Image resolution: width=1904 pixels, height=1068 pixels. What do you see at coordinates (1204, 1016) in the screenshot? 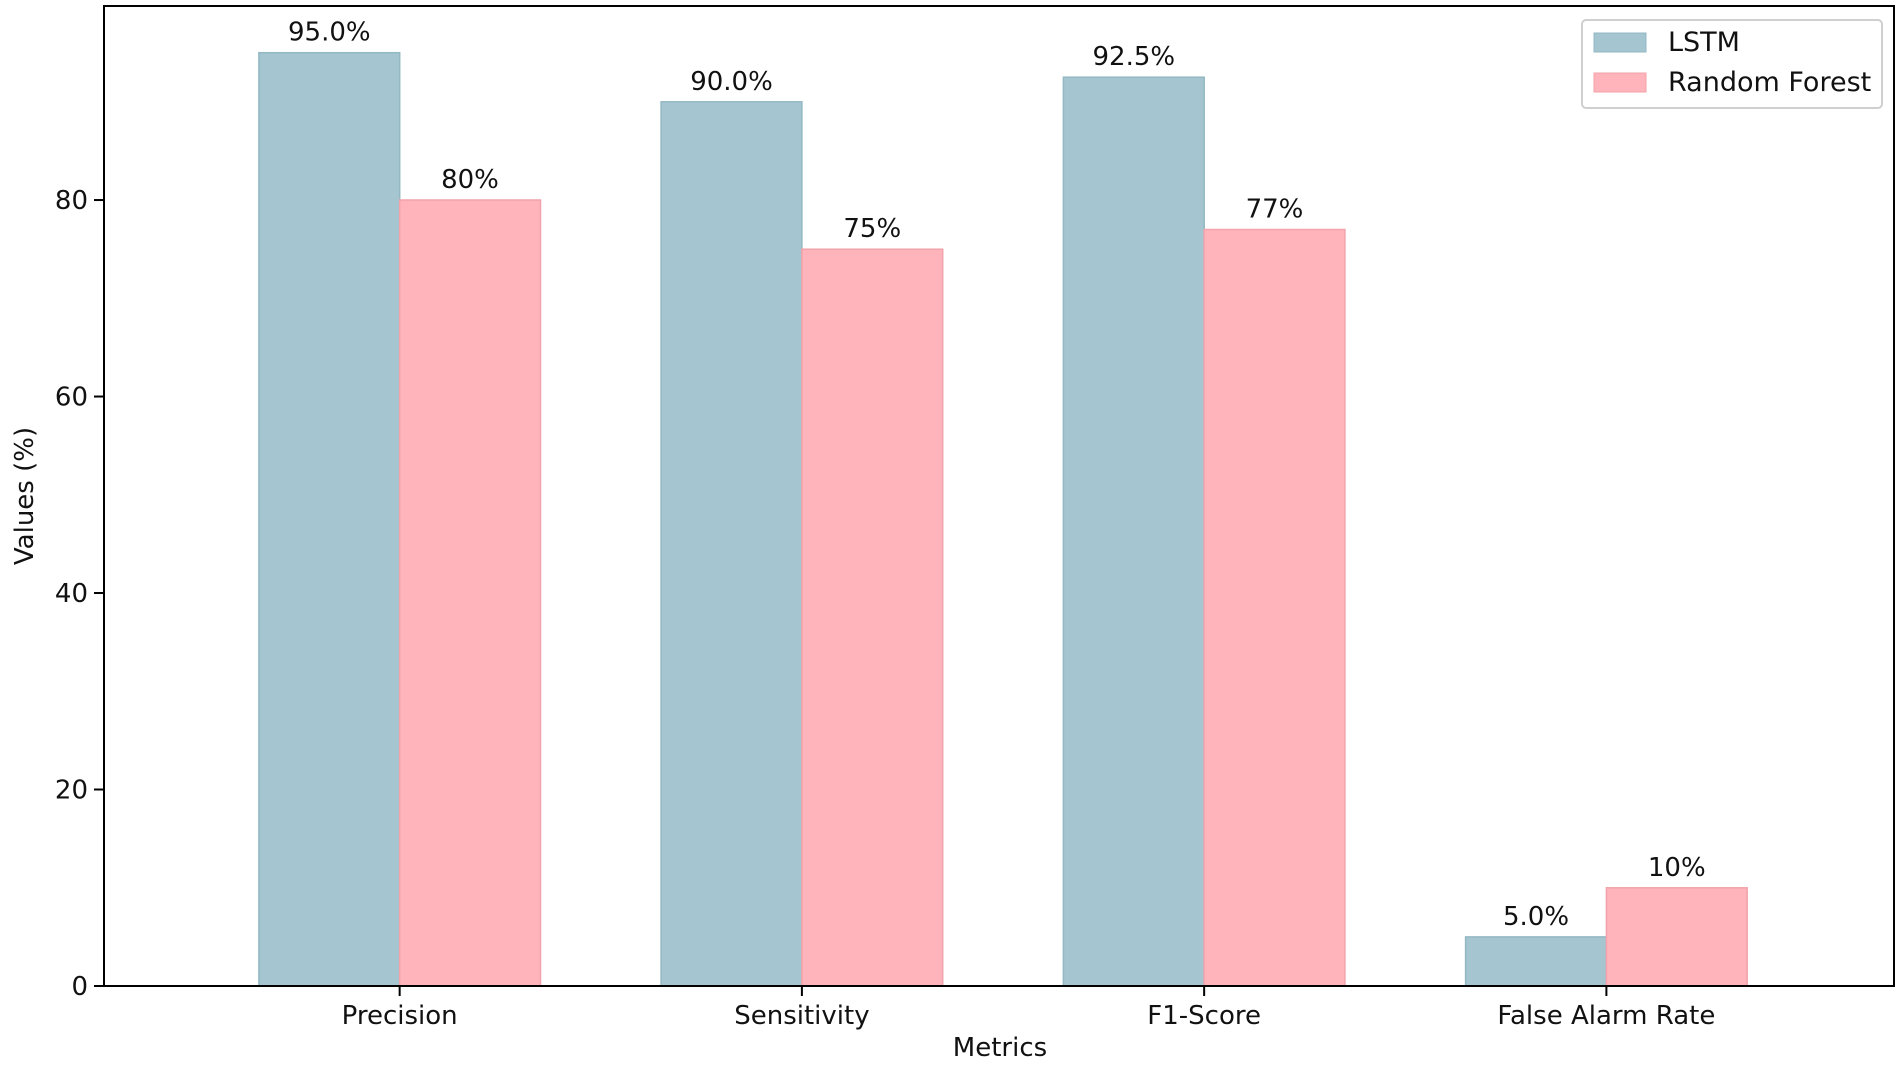
I see `x-tick-label-f1-score: F1-Score` at bounding box center [1204, 1016].